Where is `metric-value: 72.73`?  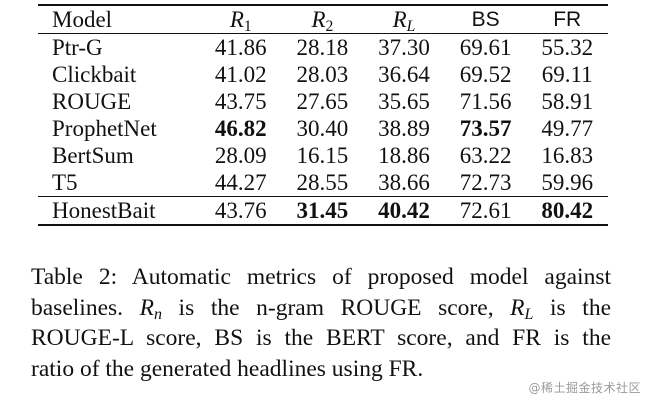
metric-value: 72.73 is located at coordinates (485, 182).